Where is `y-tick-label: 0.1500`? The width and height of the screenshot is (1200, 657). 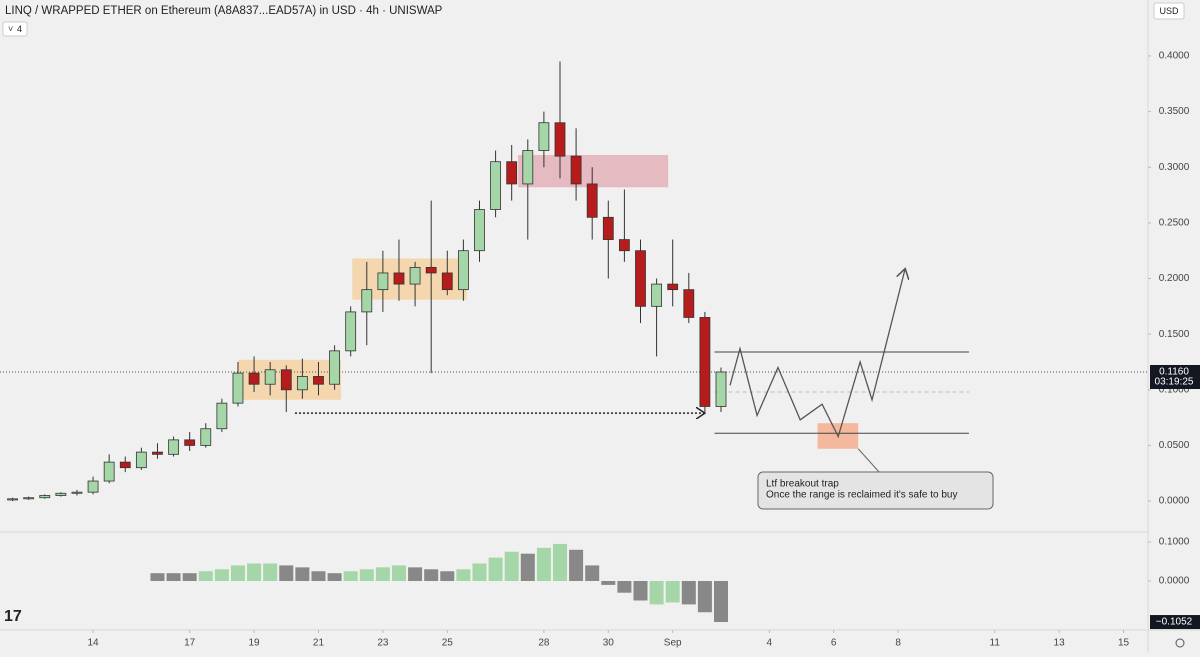 y-tick-label: 0.1500 is located at coordinates (1174, 334).